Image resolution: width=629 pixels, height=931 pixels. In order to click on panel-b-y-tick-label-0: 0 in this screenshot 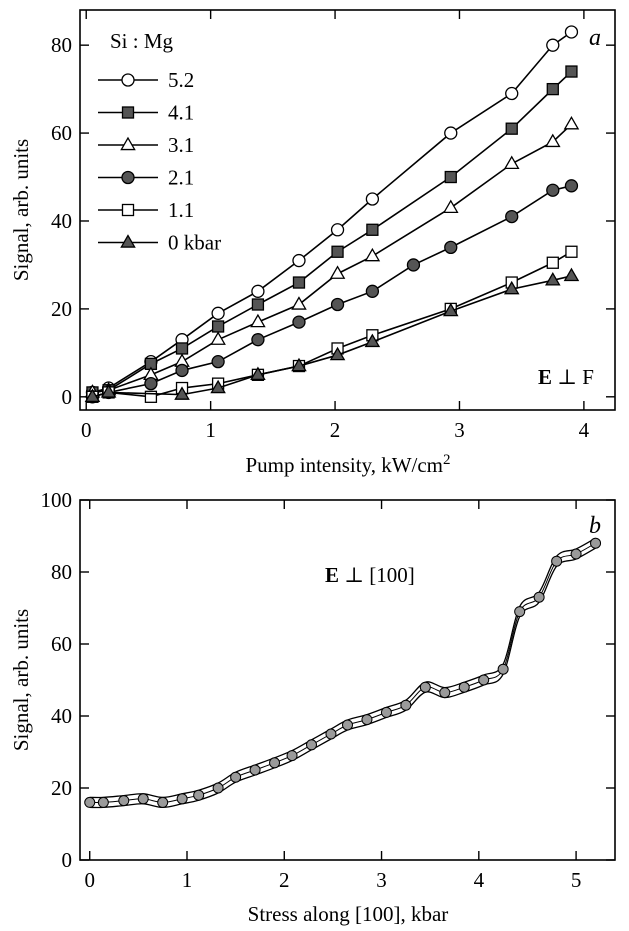, I will do `click(67, 860)`.